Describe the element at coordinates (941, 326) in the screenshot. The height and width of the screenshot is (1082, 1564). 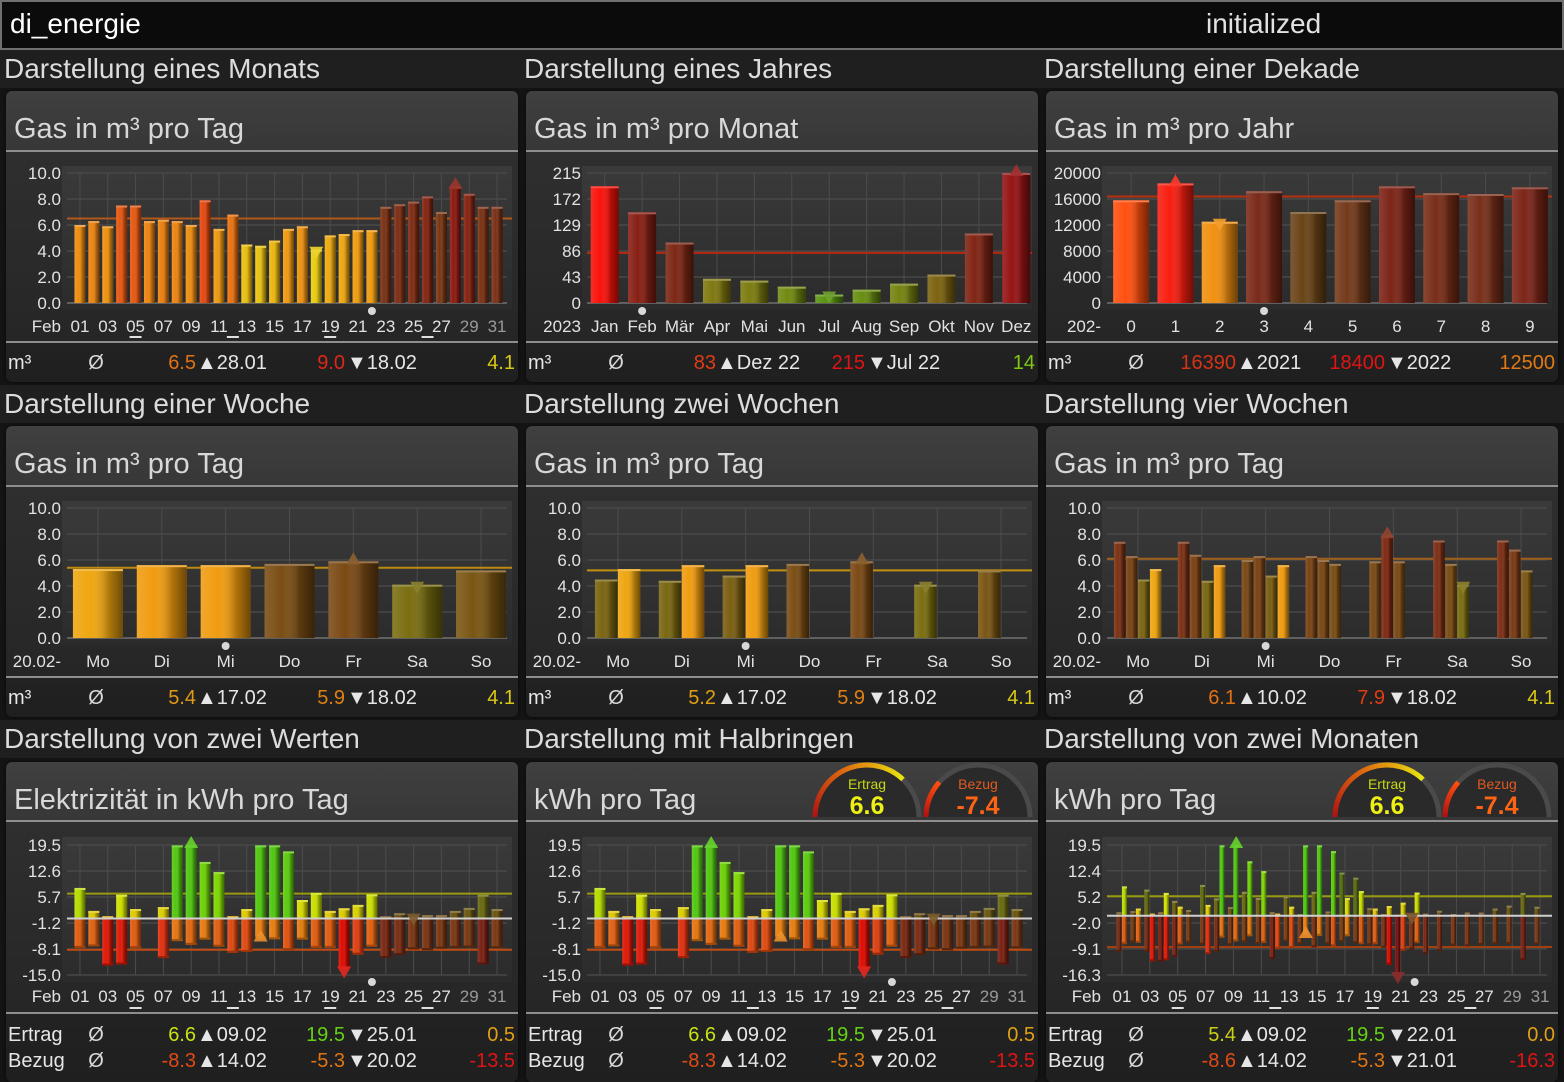
I see `x-tick-label: Okt` at that location.